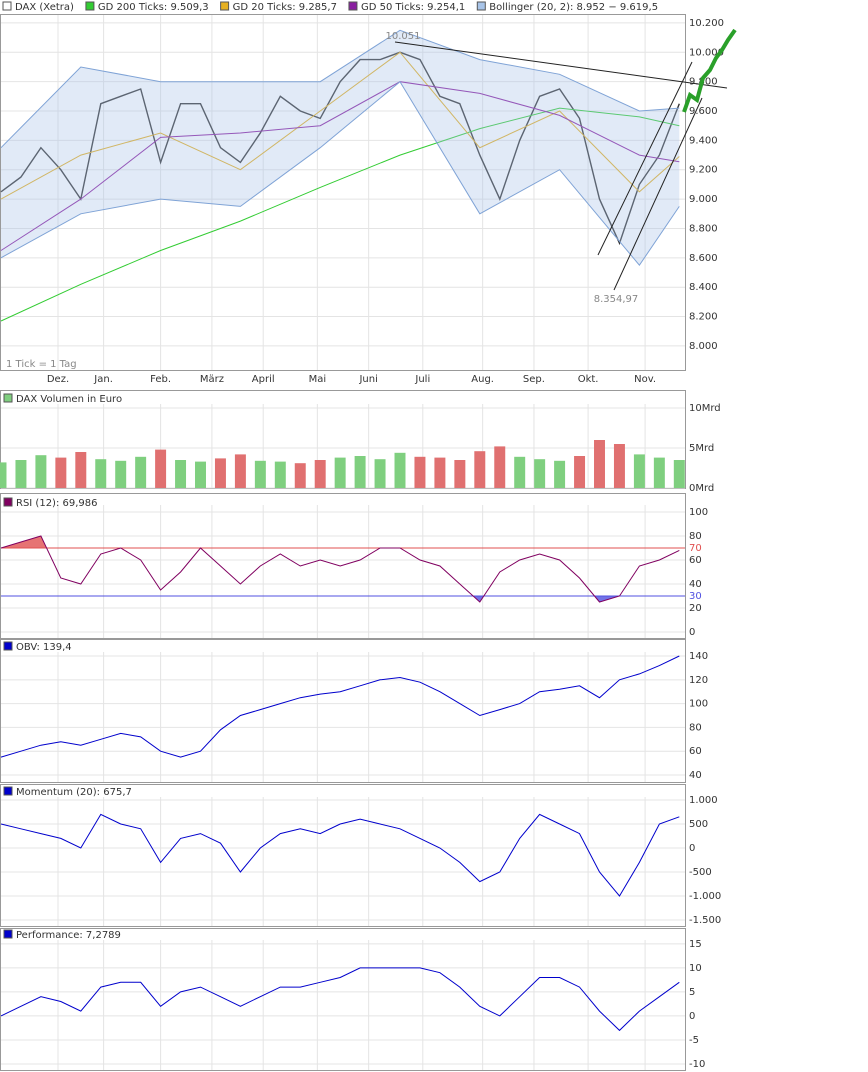 This screenshot has width=868, height=1072. Describe the element at coordinates (703, 199) in the screenshot. I see `y-tick-label: 9.000` at that location.